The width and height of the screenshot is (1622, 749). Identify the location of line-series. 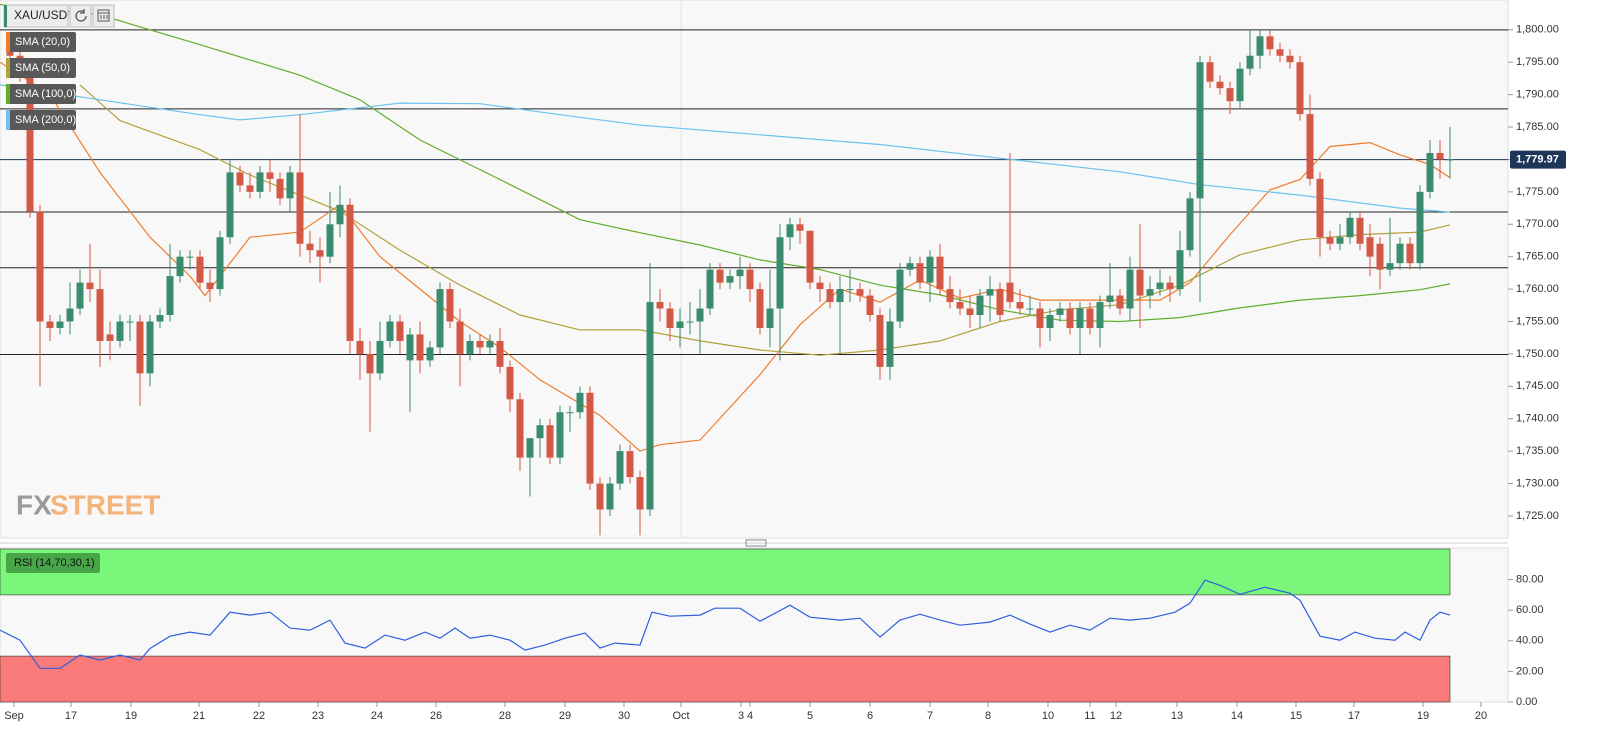
(725, 624).